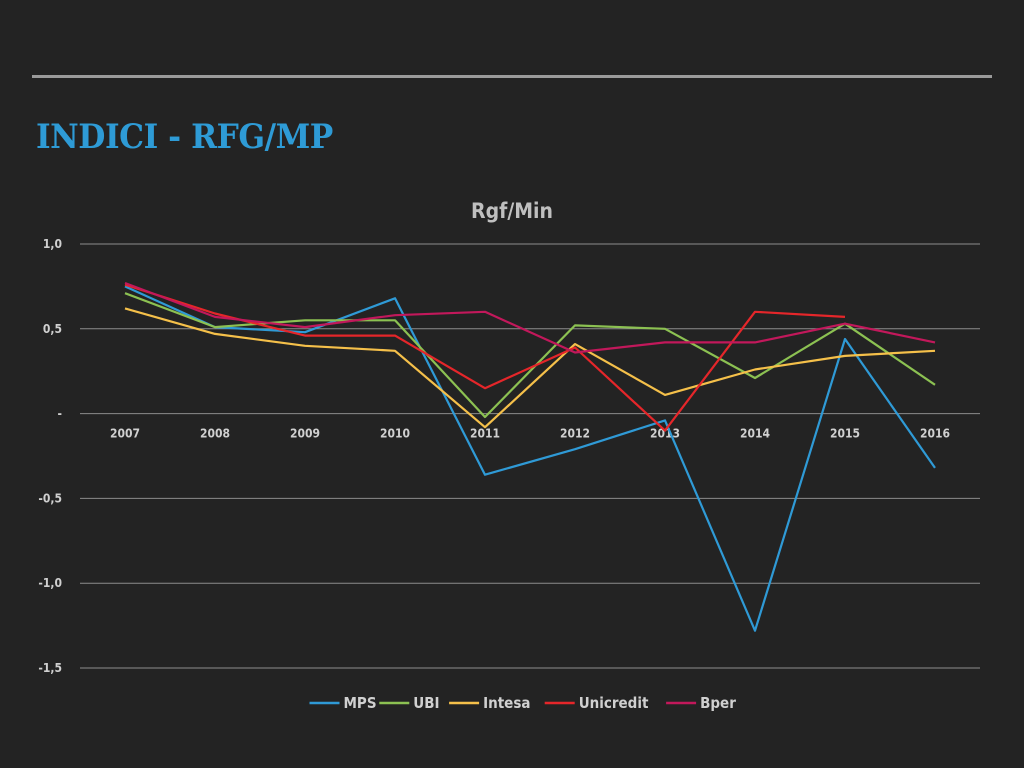  Describe the element at coordinates (52, 329) in the screenshot. I see `y-tick-label: 0,5` at that location.